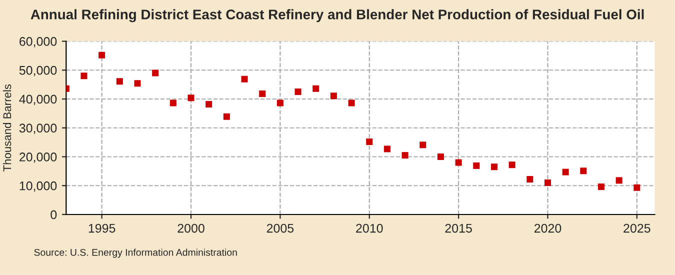  I want to click on y-axis-title: Thousand Barrels, so click(7, 128).